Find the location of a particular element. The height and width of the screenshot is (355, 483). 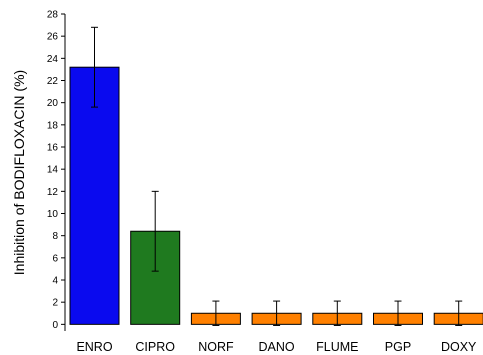

bar-enro is located at coordinates (94, 195).